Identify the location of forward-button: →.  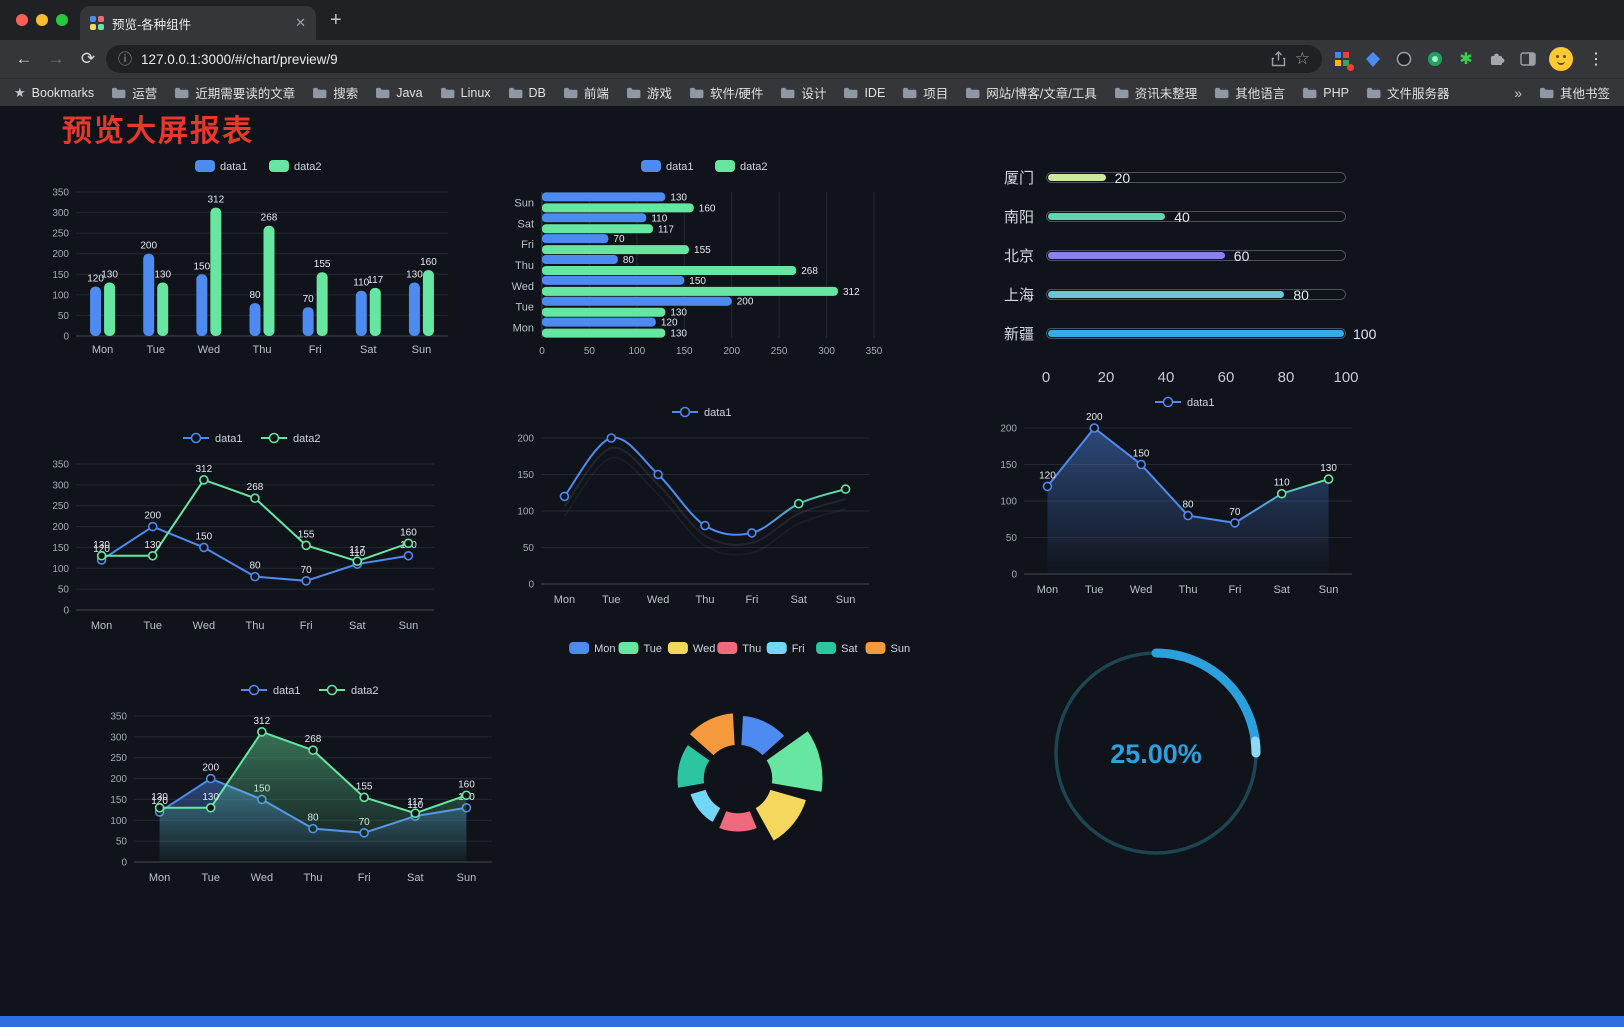
(56, 58).